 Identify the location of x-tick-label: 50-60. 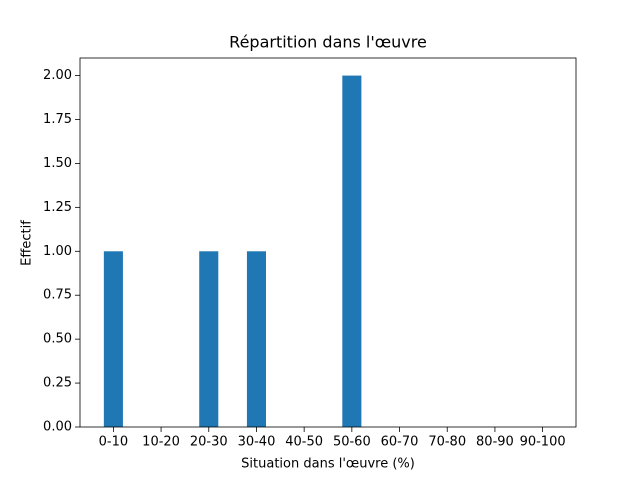
(352, 442).